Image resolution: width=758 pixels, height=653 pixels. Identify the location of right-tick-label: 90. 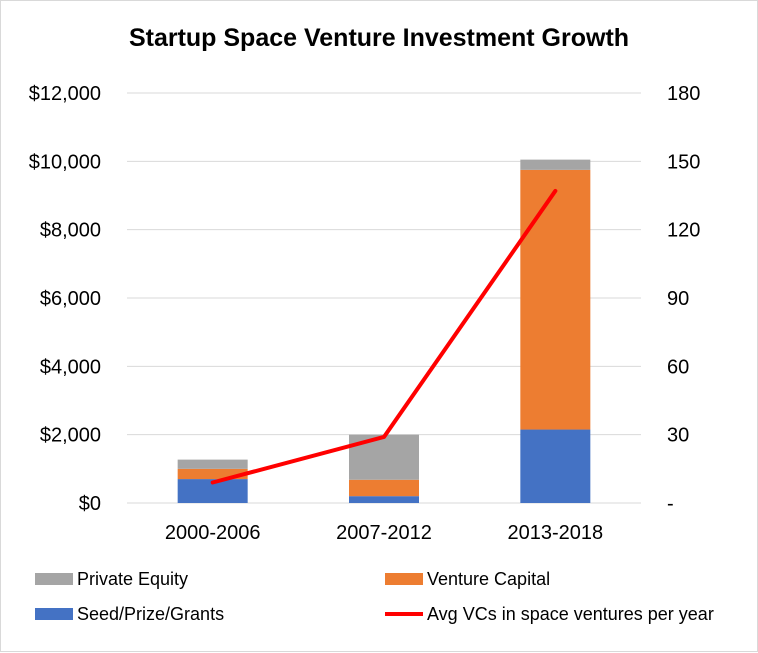
(678, 299).